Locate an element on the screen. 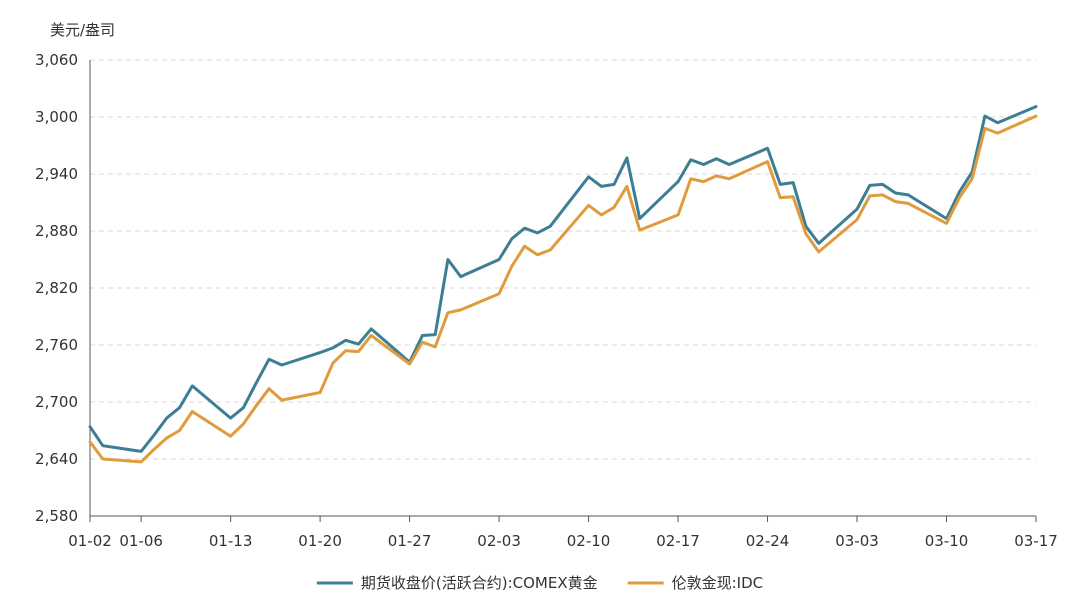 Image resolution: width=1080 pixels, height=598 pixels. y-tick-label: 2,700 is located at coordinates (56, 402).